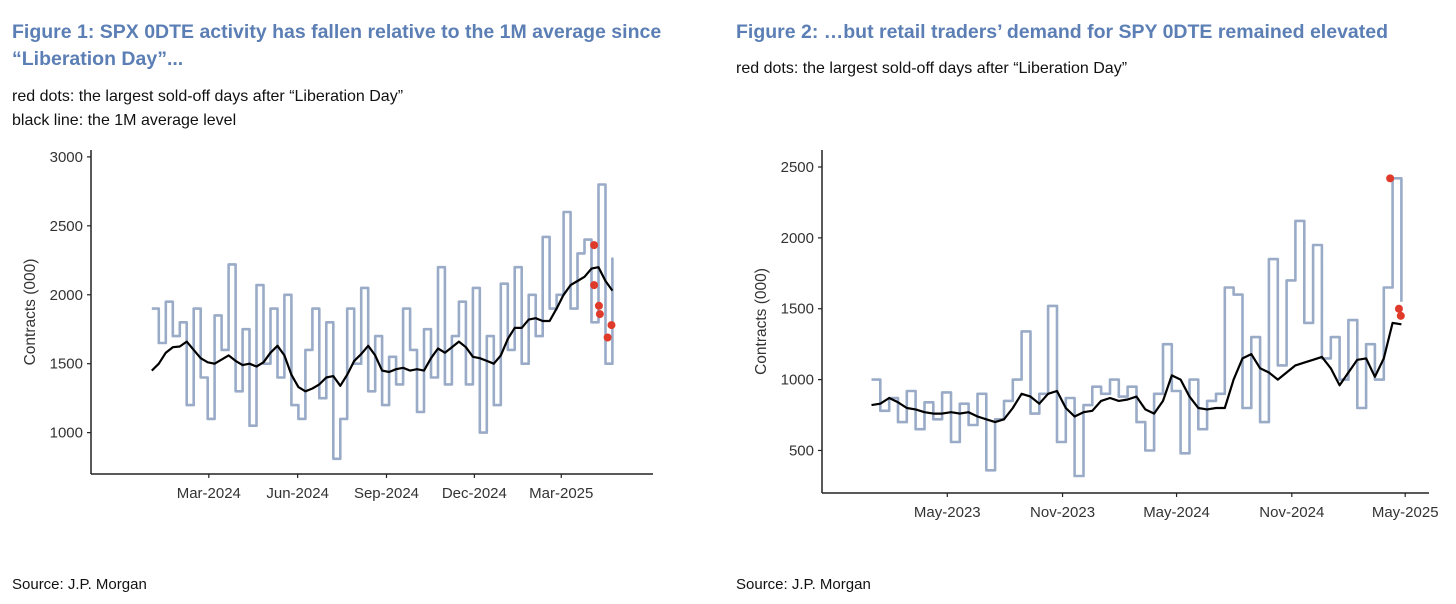 This screenshot has height=604, width=1456. Describe the element at coordinates (474, 493) in the screenshot. I see `x-tick-label: Dec-2024` at that location.